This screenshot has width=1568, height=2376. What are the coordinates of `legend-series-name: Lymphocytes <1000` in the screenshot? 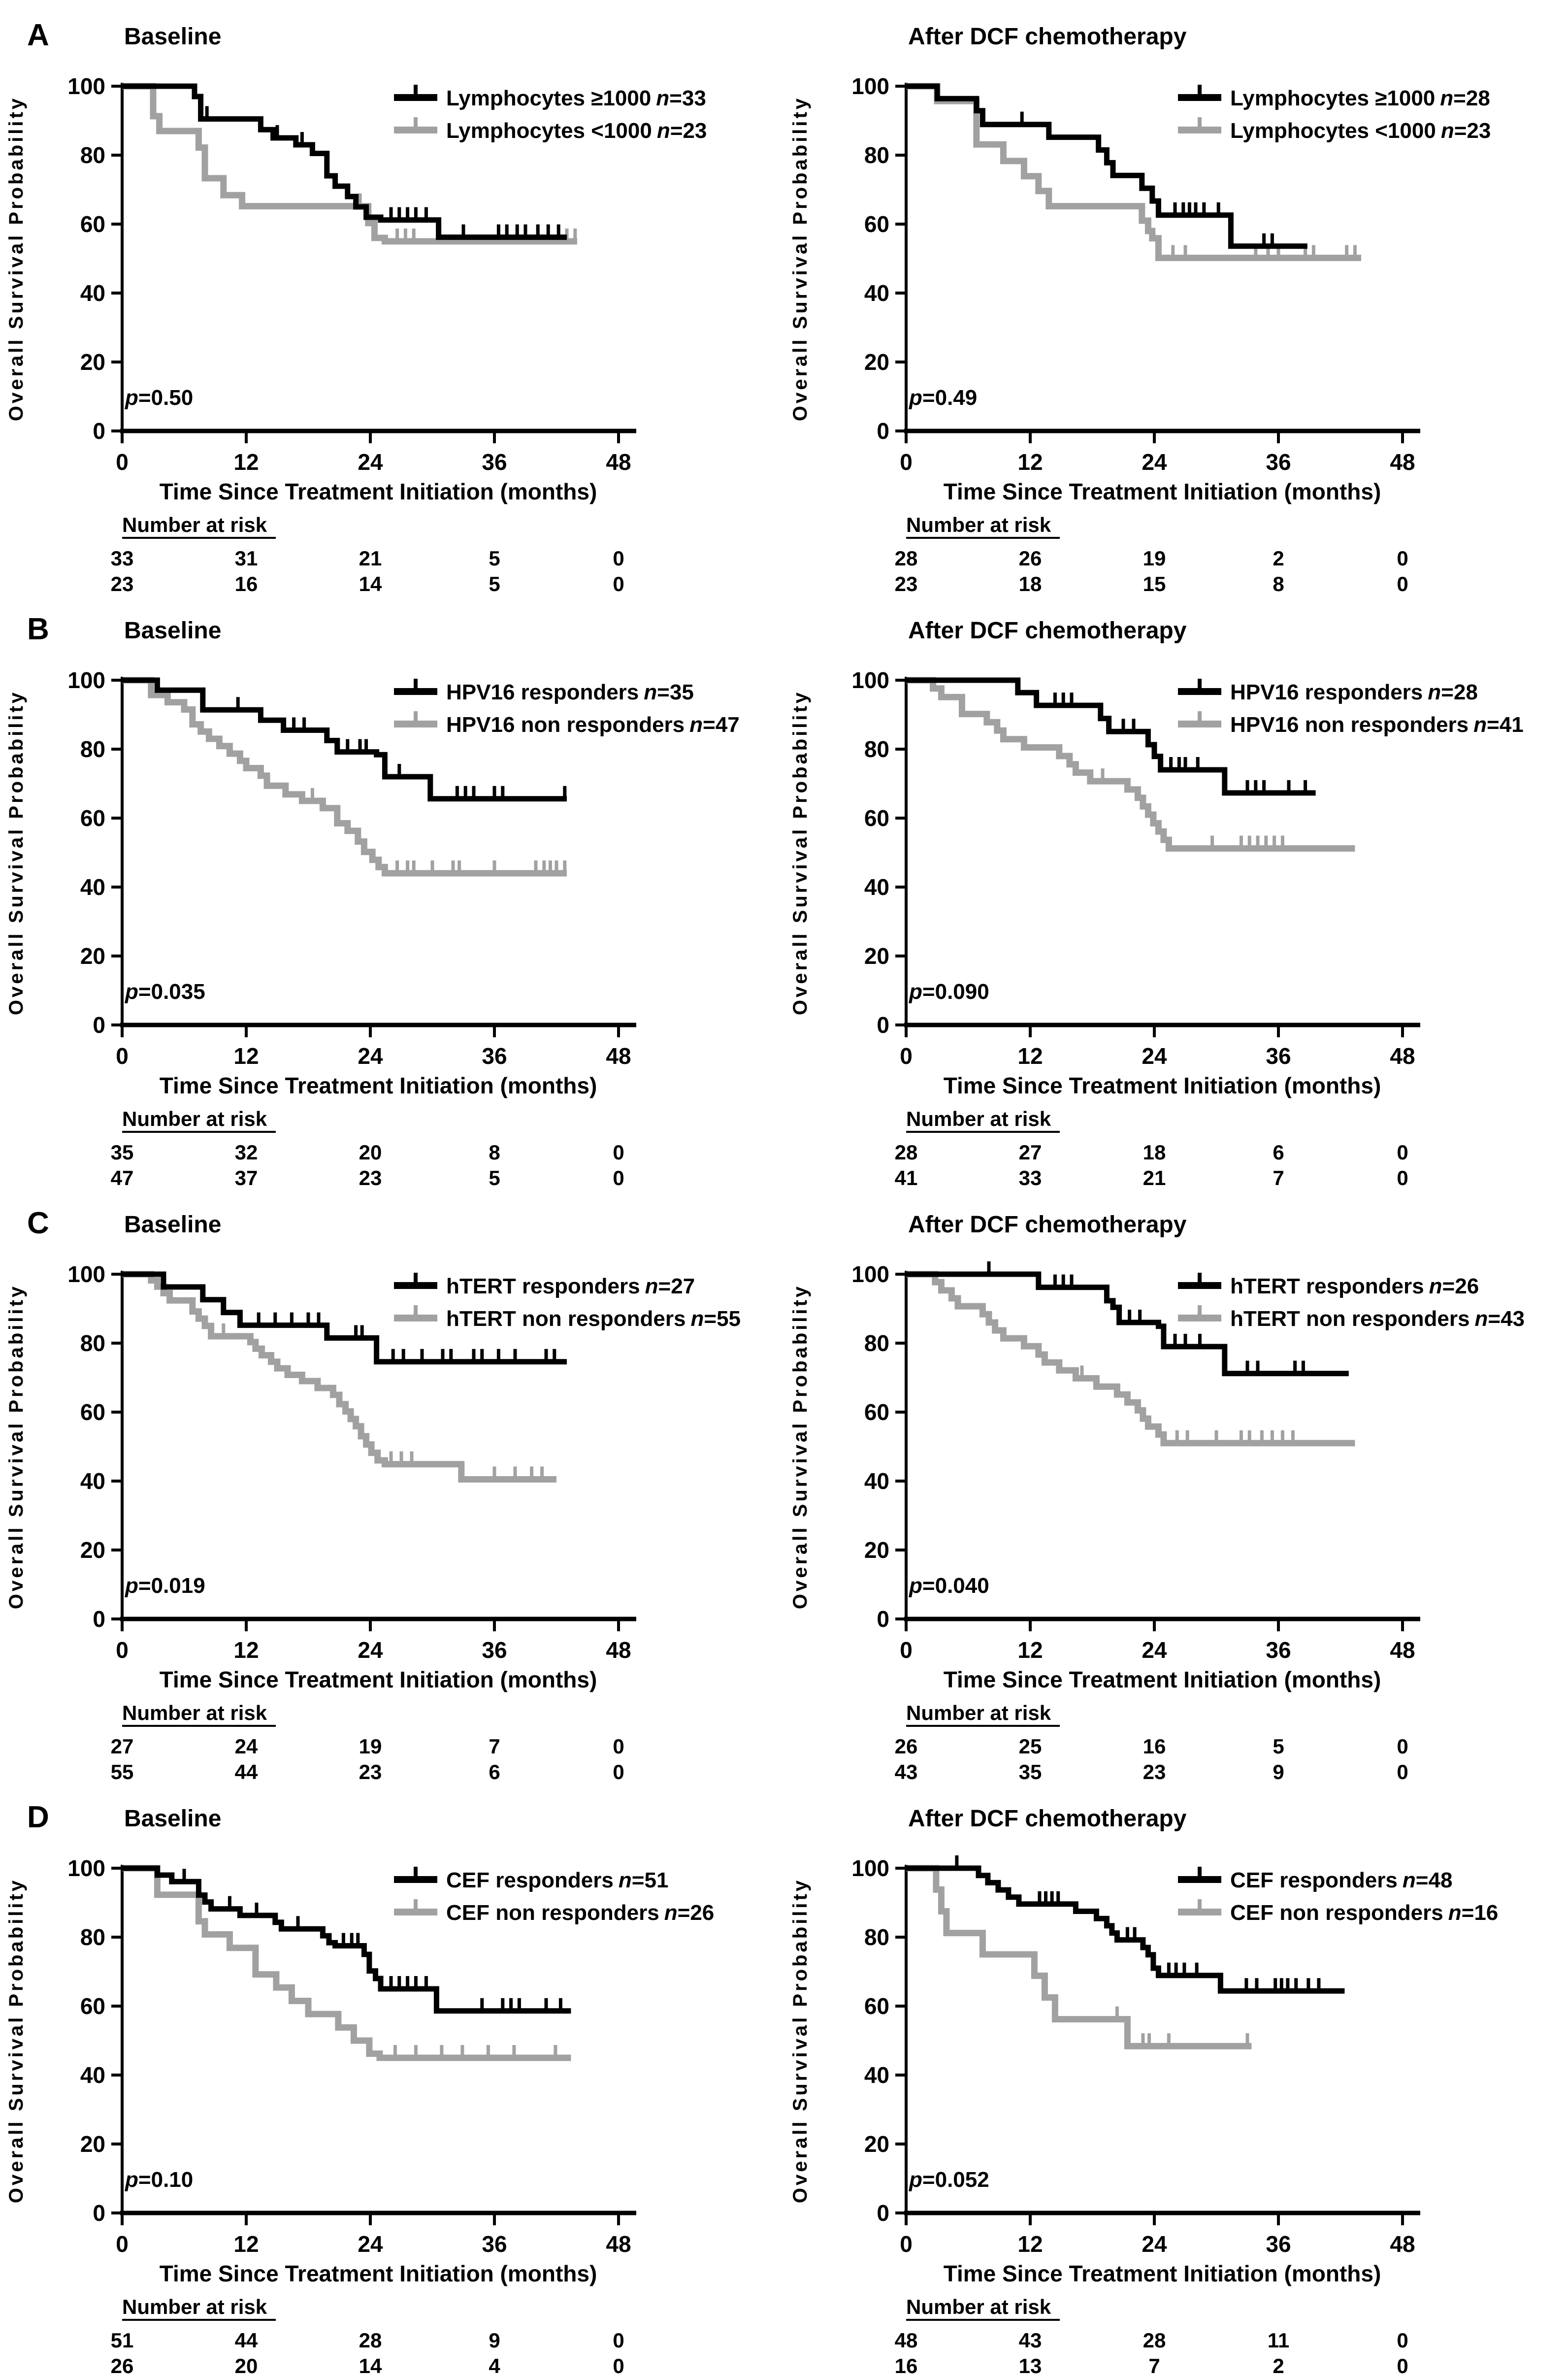 It's located at (1333, 131).